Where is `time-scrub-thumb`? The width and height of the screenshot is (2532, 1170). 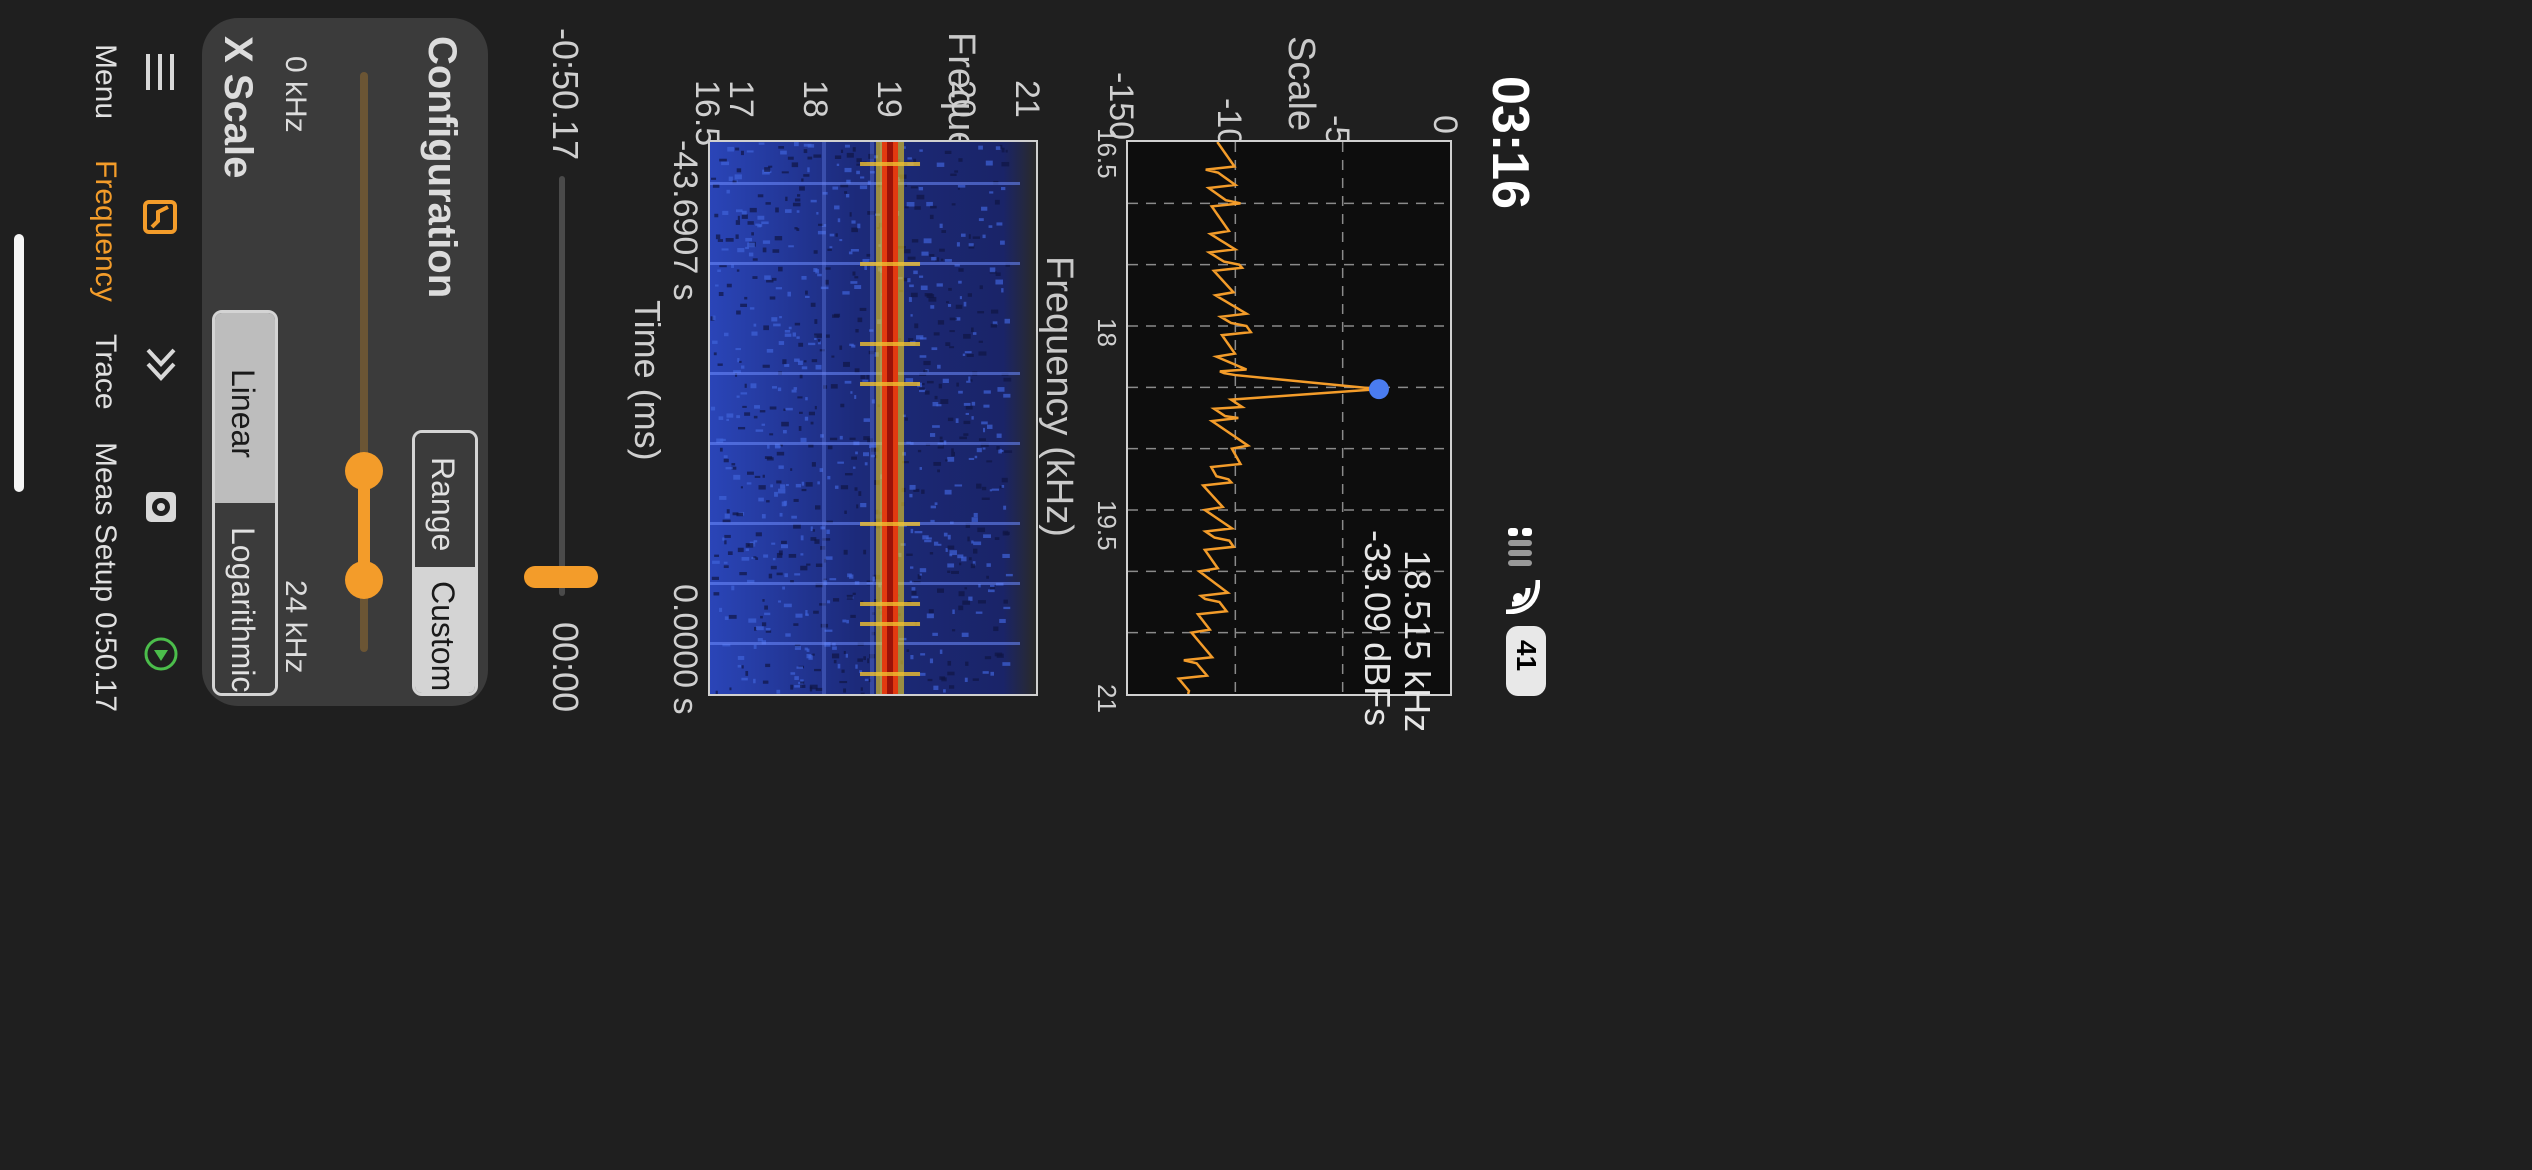
time-scrub-thumb is located at coordinates (561, 577).